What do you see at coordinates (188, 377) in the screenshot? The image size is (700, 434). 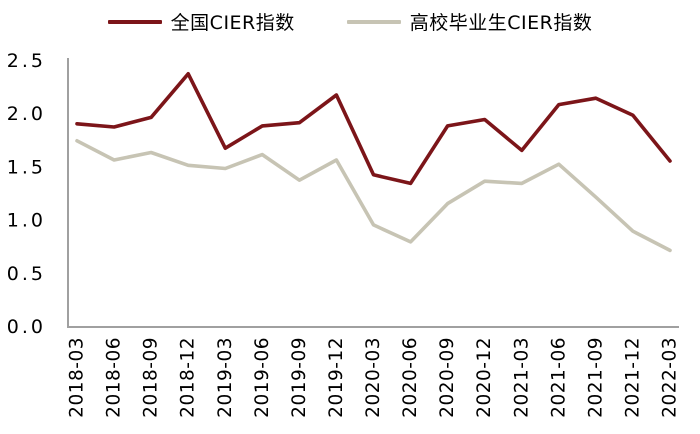 I see `x-tick-label: 2018-12` at bounding box center [188, 377].